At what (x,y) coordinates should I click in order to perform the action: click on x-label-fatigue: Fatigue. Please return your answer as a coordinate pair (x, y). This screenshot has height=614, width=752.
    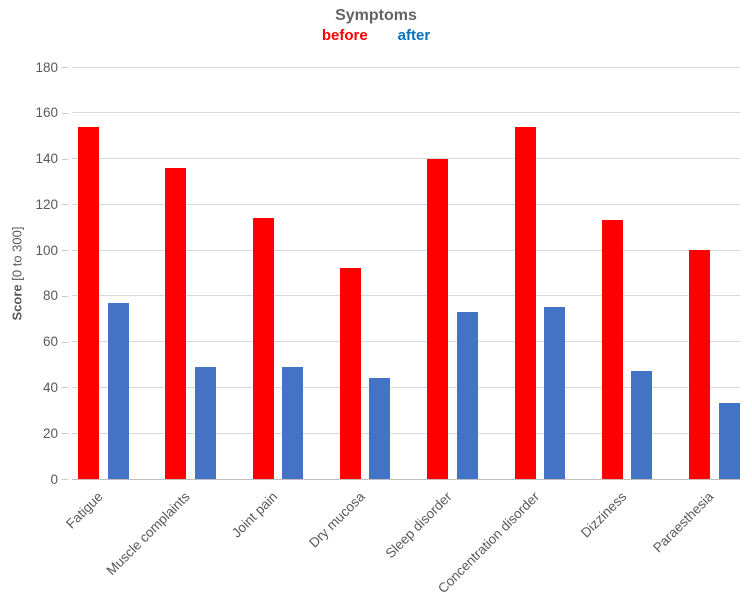
    Looking at the image, I should click on (84, 510).